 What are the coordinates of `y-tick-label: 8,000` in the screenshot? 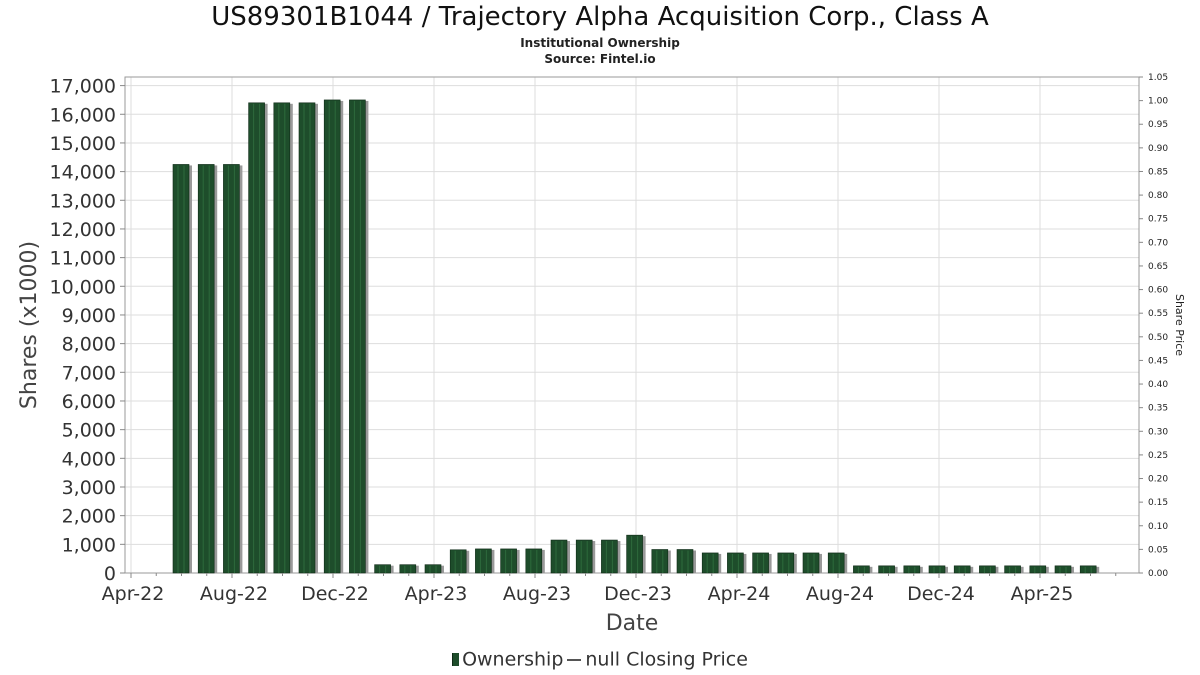 It's located at (89, 345).